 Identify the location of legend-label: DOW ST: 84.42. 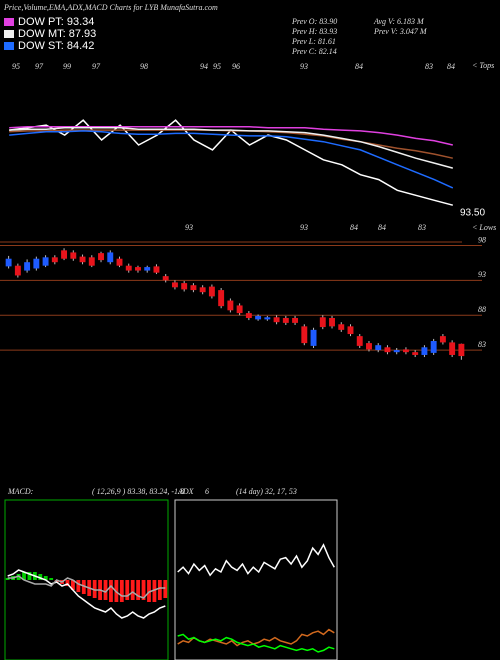
(56, 46).